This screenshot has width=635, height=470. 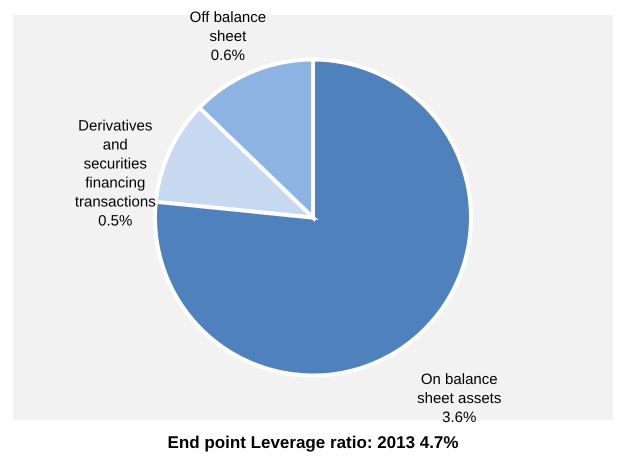 I want to click on slice-label: On balance sheet assets, so click(x=459, y=389).